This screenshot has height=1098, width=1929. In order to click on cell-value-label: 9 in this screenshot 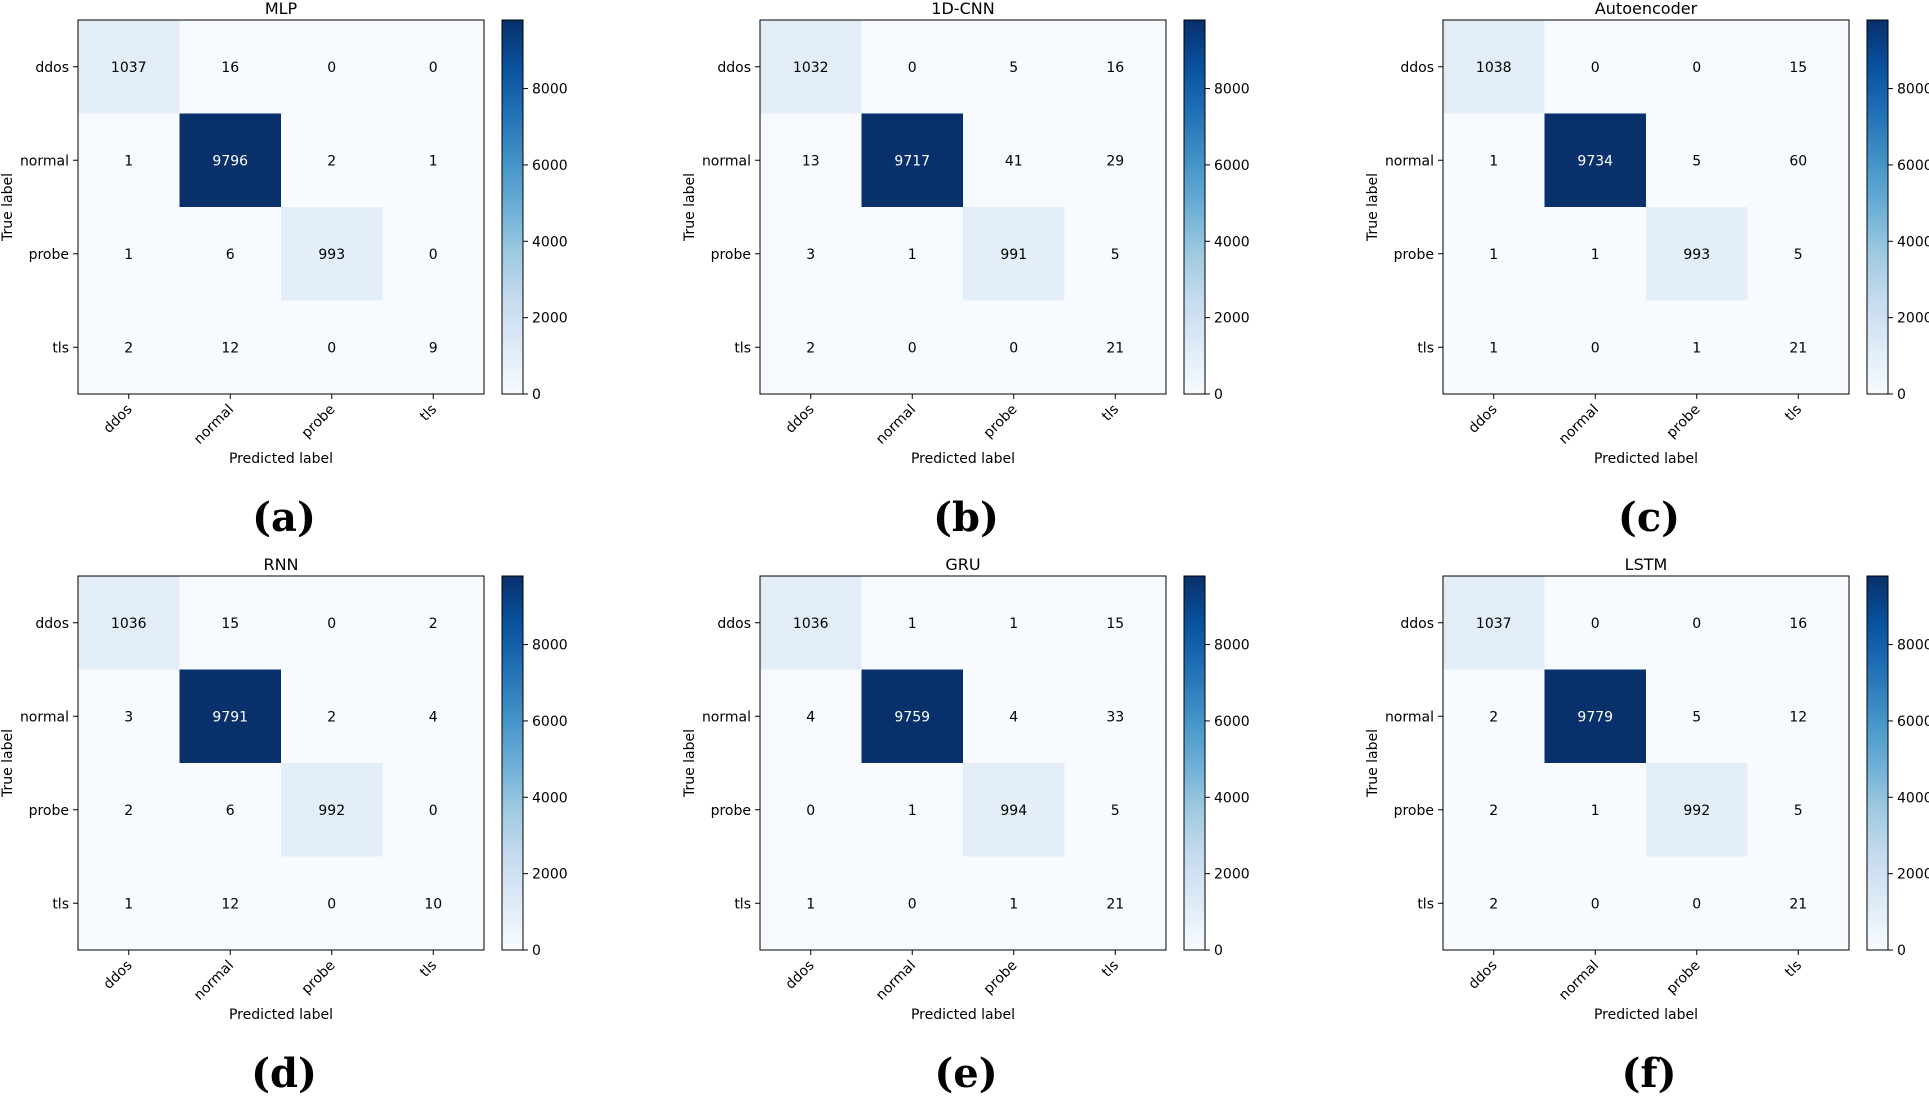, I will do `click(433, 348)`.